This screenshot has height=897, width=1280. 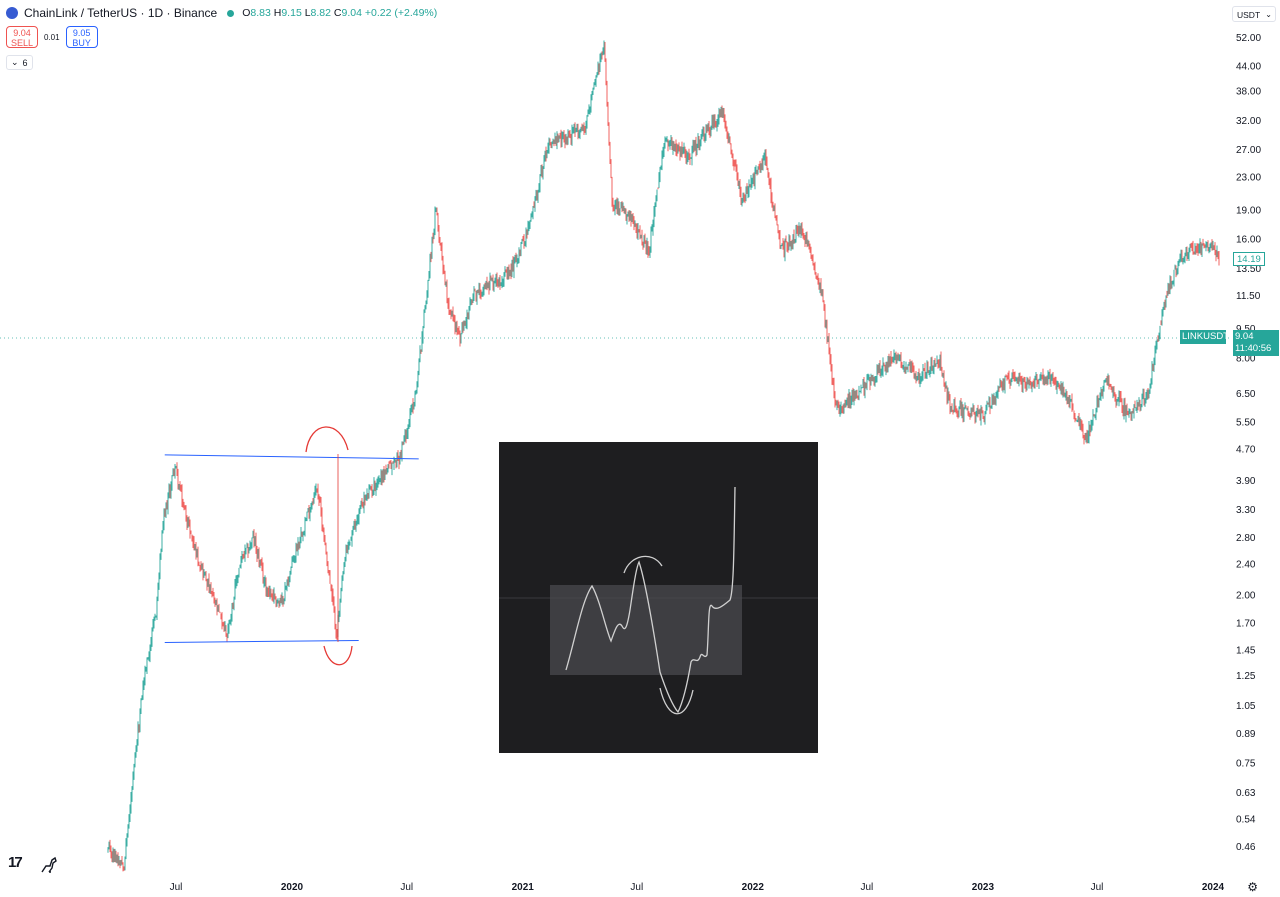 I want to click on y-tick-label: 4.70, so click(x=1246, y=449).